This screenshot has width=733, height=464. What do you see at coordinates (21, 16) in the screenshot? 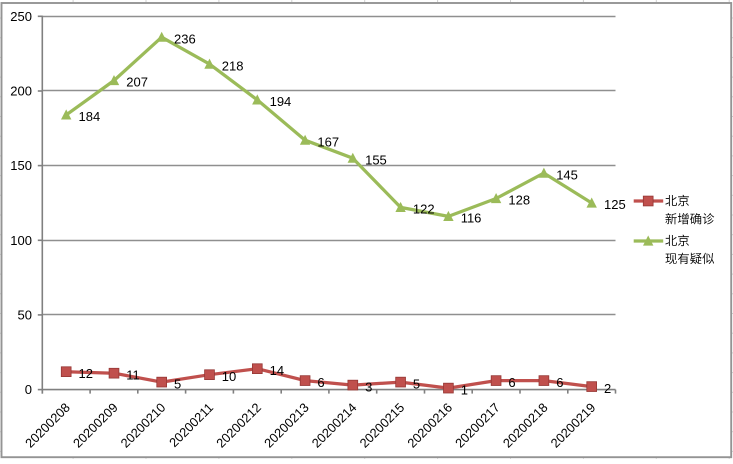
I see `svg-text: 250` at bounding box center [21, 16].